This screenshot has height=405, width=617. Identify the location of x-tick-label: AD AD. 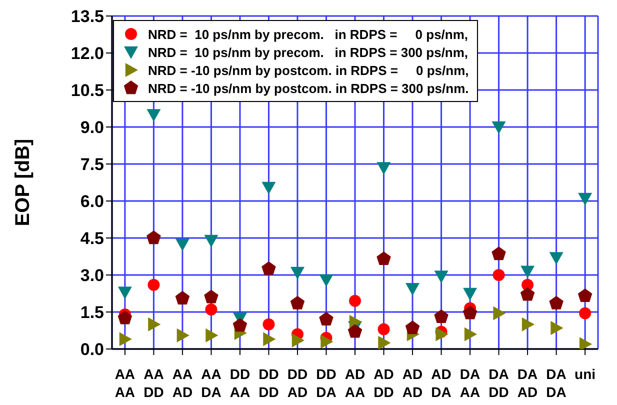
(412, 383).